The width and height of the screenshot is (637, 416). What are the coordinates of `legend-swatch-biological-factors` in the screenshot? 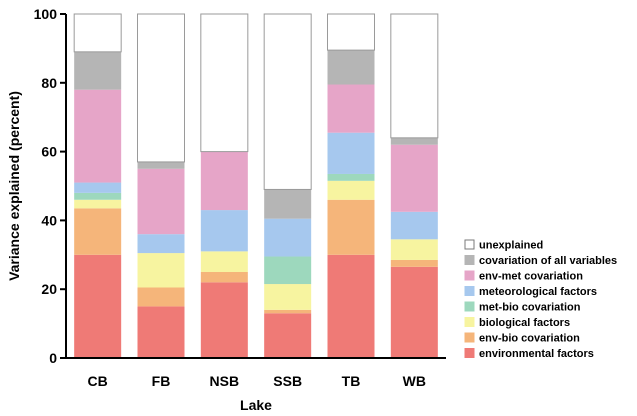 It's located at (469, 322).